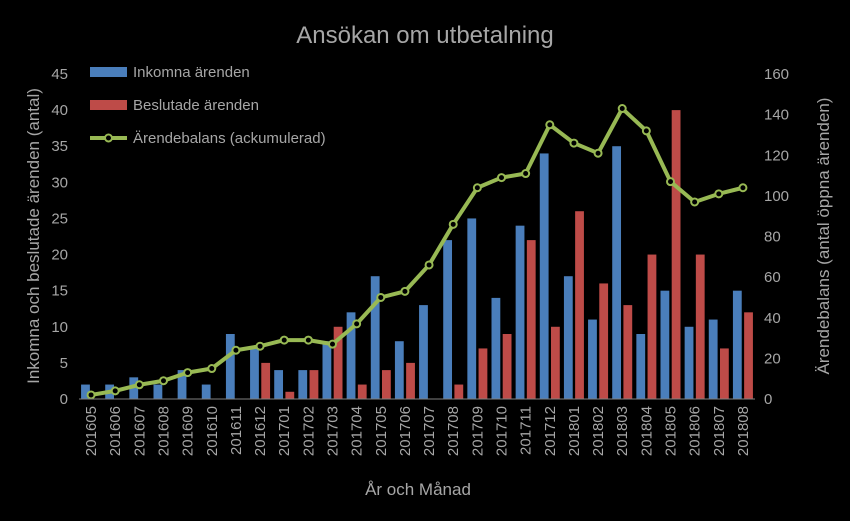 The width and height of the screenshot is (850, 521). What do you see at coordinates (115, 431) in the screenshot?
I see `x-tick-label: 201606` at bounding box center [115, 431].